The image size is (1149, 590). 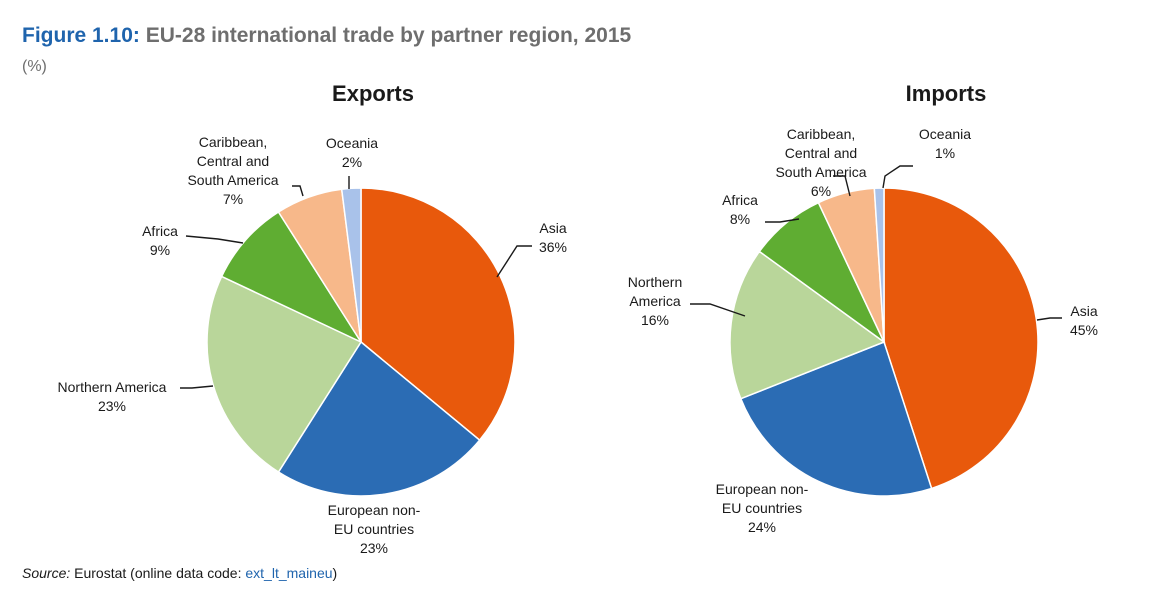 I want to click on slice-label-africa: Africa 9%, so click(x=160, y=240).